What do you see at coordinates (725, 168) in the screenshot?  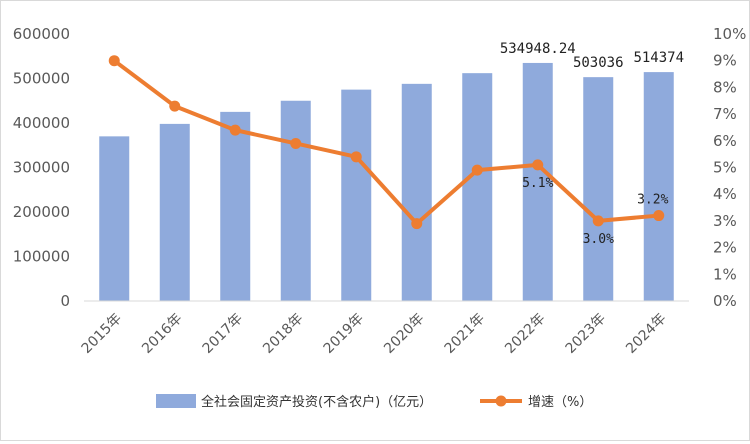 I see `right-axis-tick-label: 5%` at bounding box center [725, 168].